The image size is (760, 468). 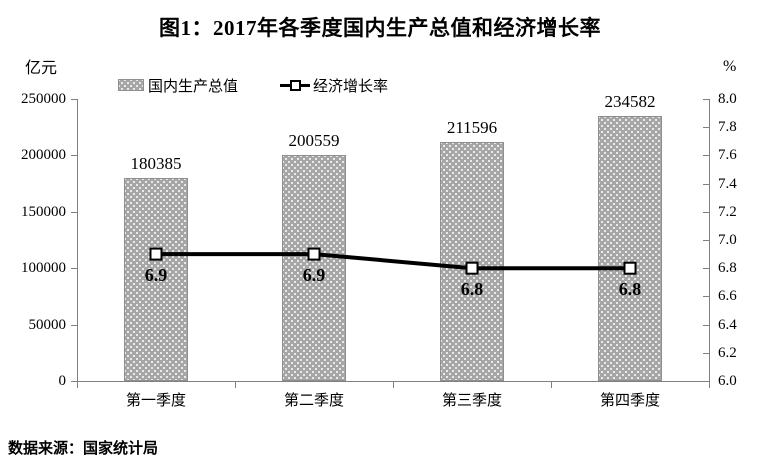 I want to click on x-axis, so click(x=393, y=381).